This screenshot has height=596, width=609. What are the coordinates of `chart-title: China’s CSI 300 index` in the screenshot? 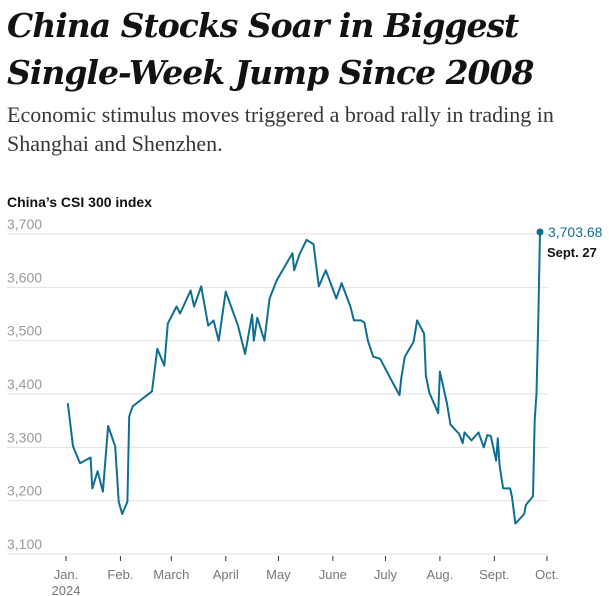 It's located at (79, 202).